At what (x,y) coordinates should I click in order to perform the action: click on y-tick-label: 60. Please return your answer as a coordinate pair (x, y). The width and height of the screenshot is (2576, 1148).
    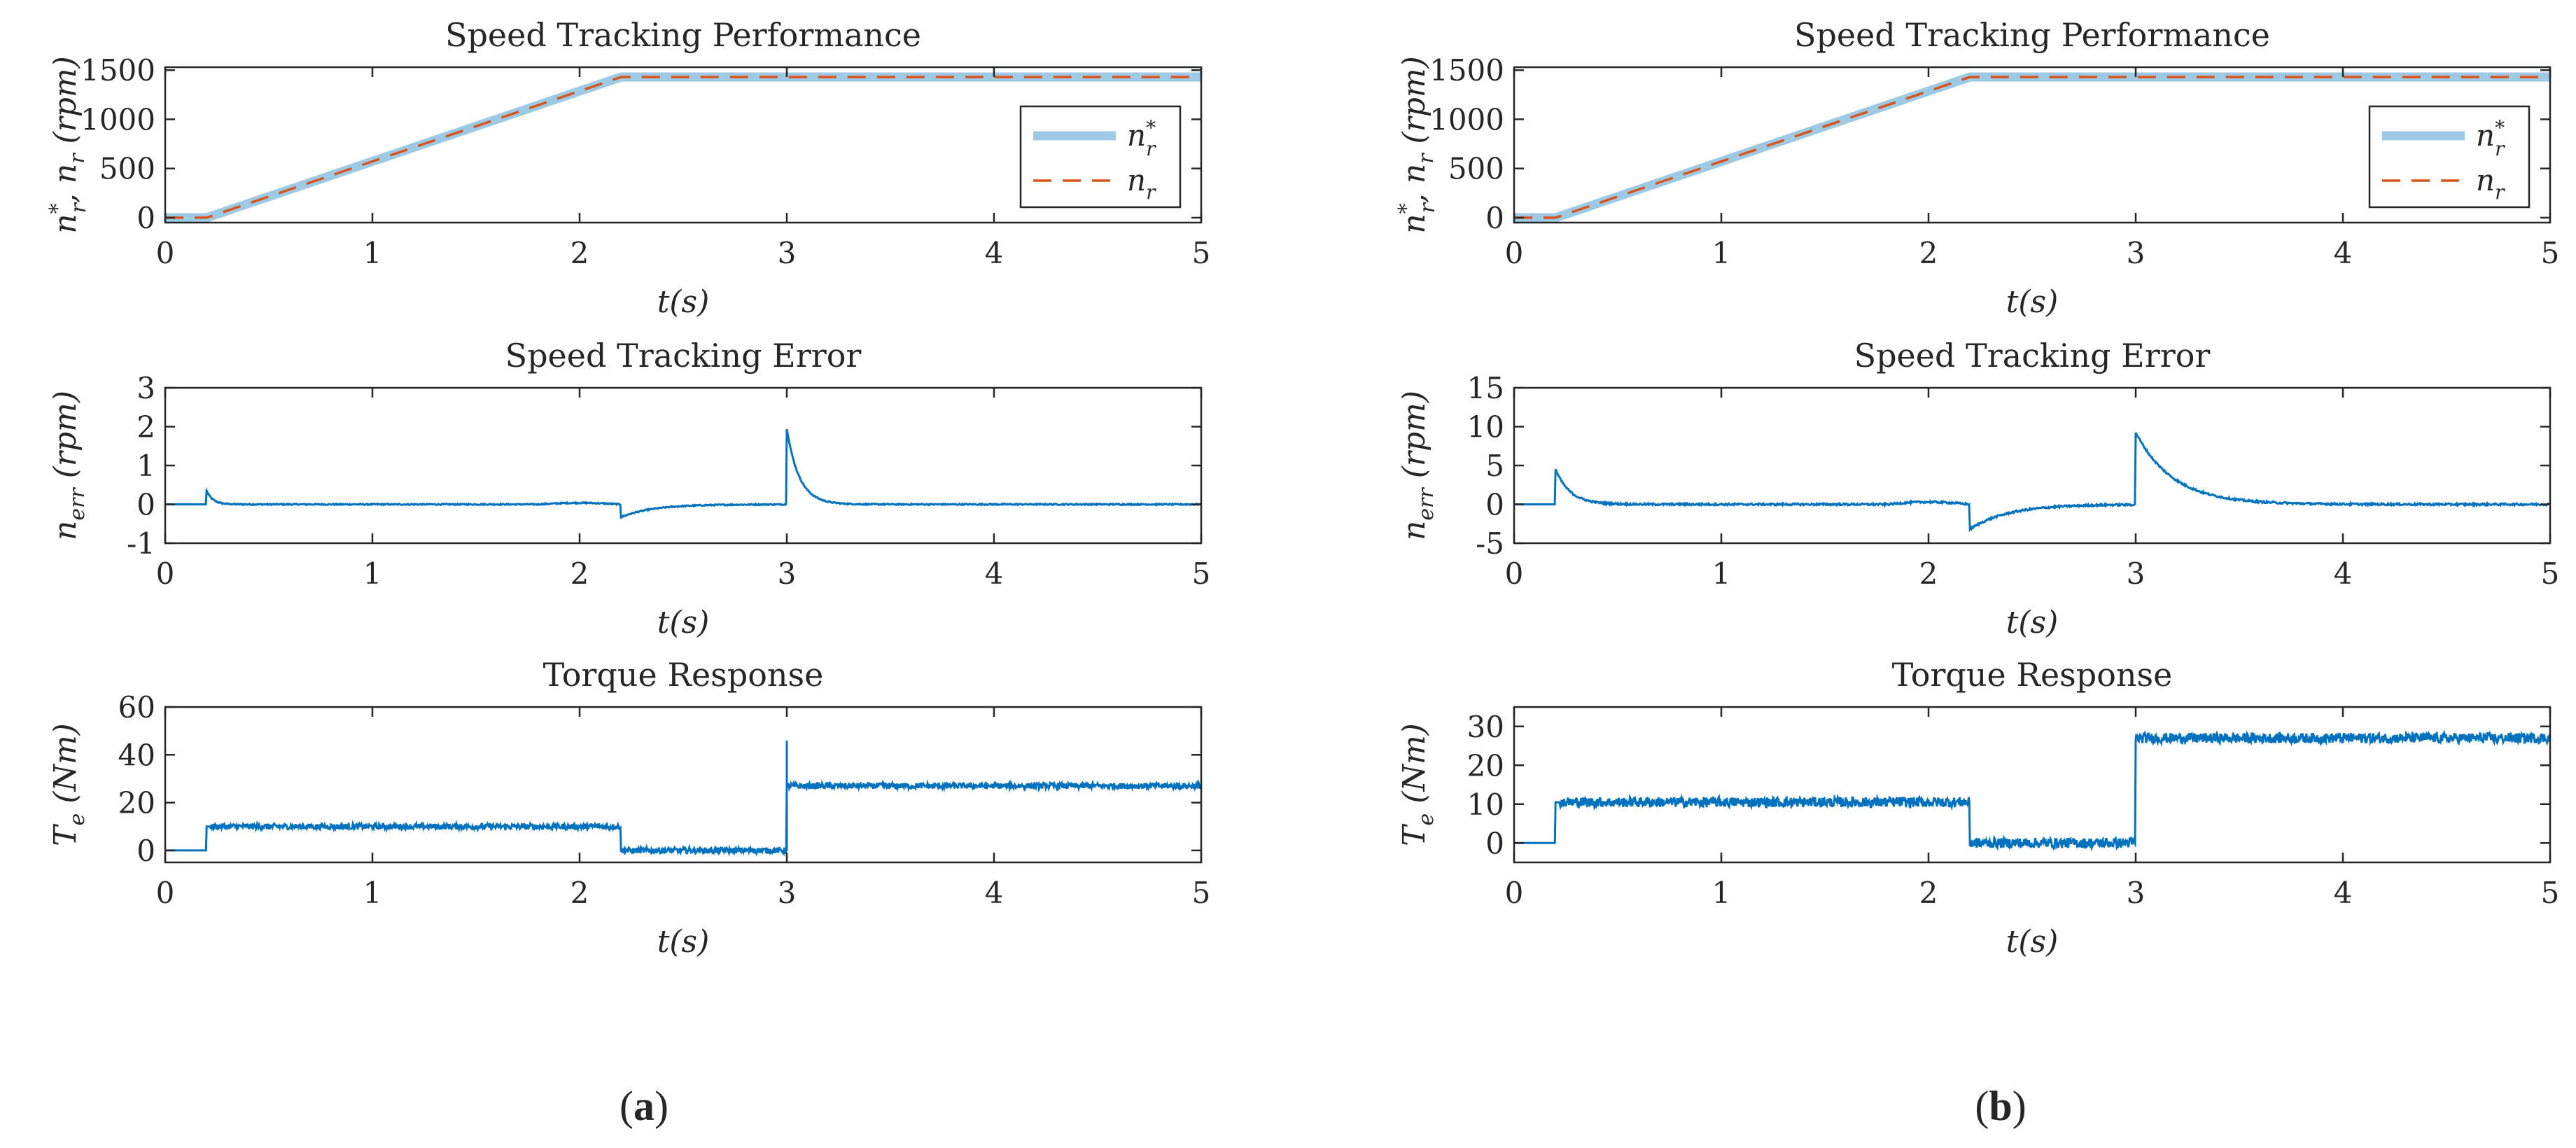
    Looking at the image, I should click on (136, 707).